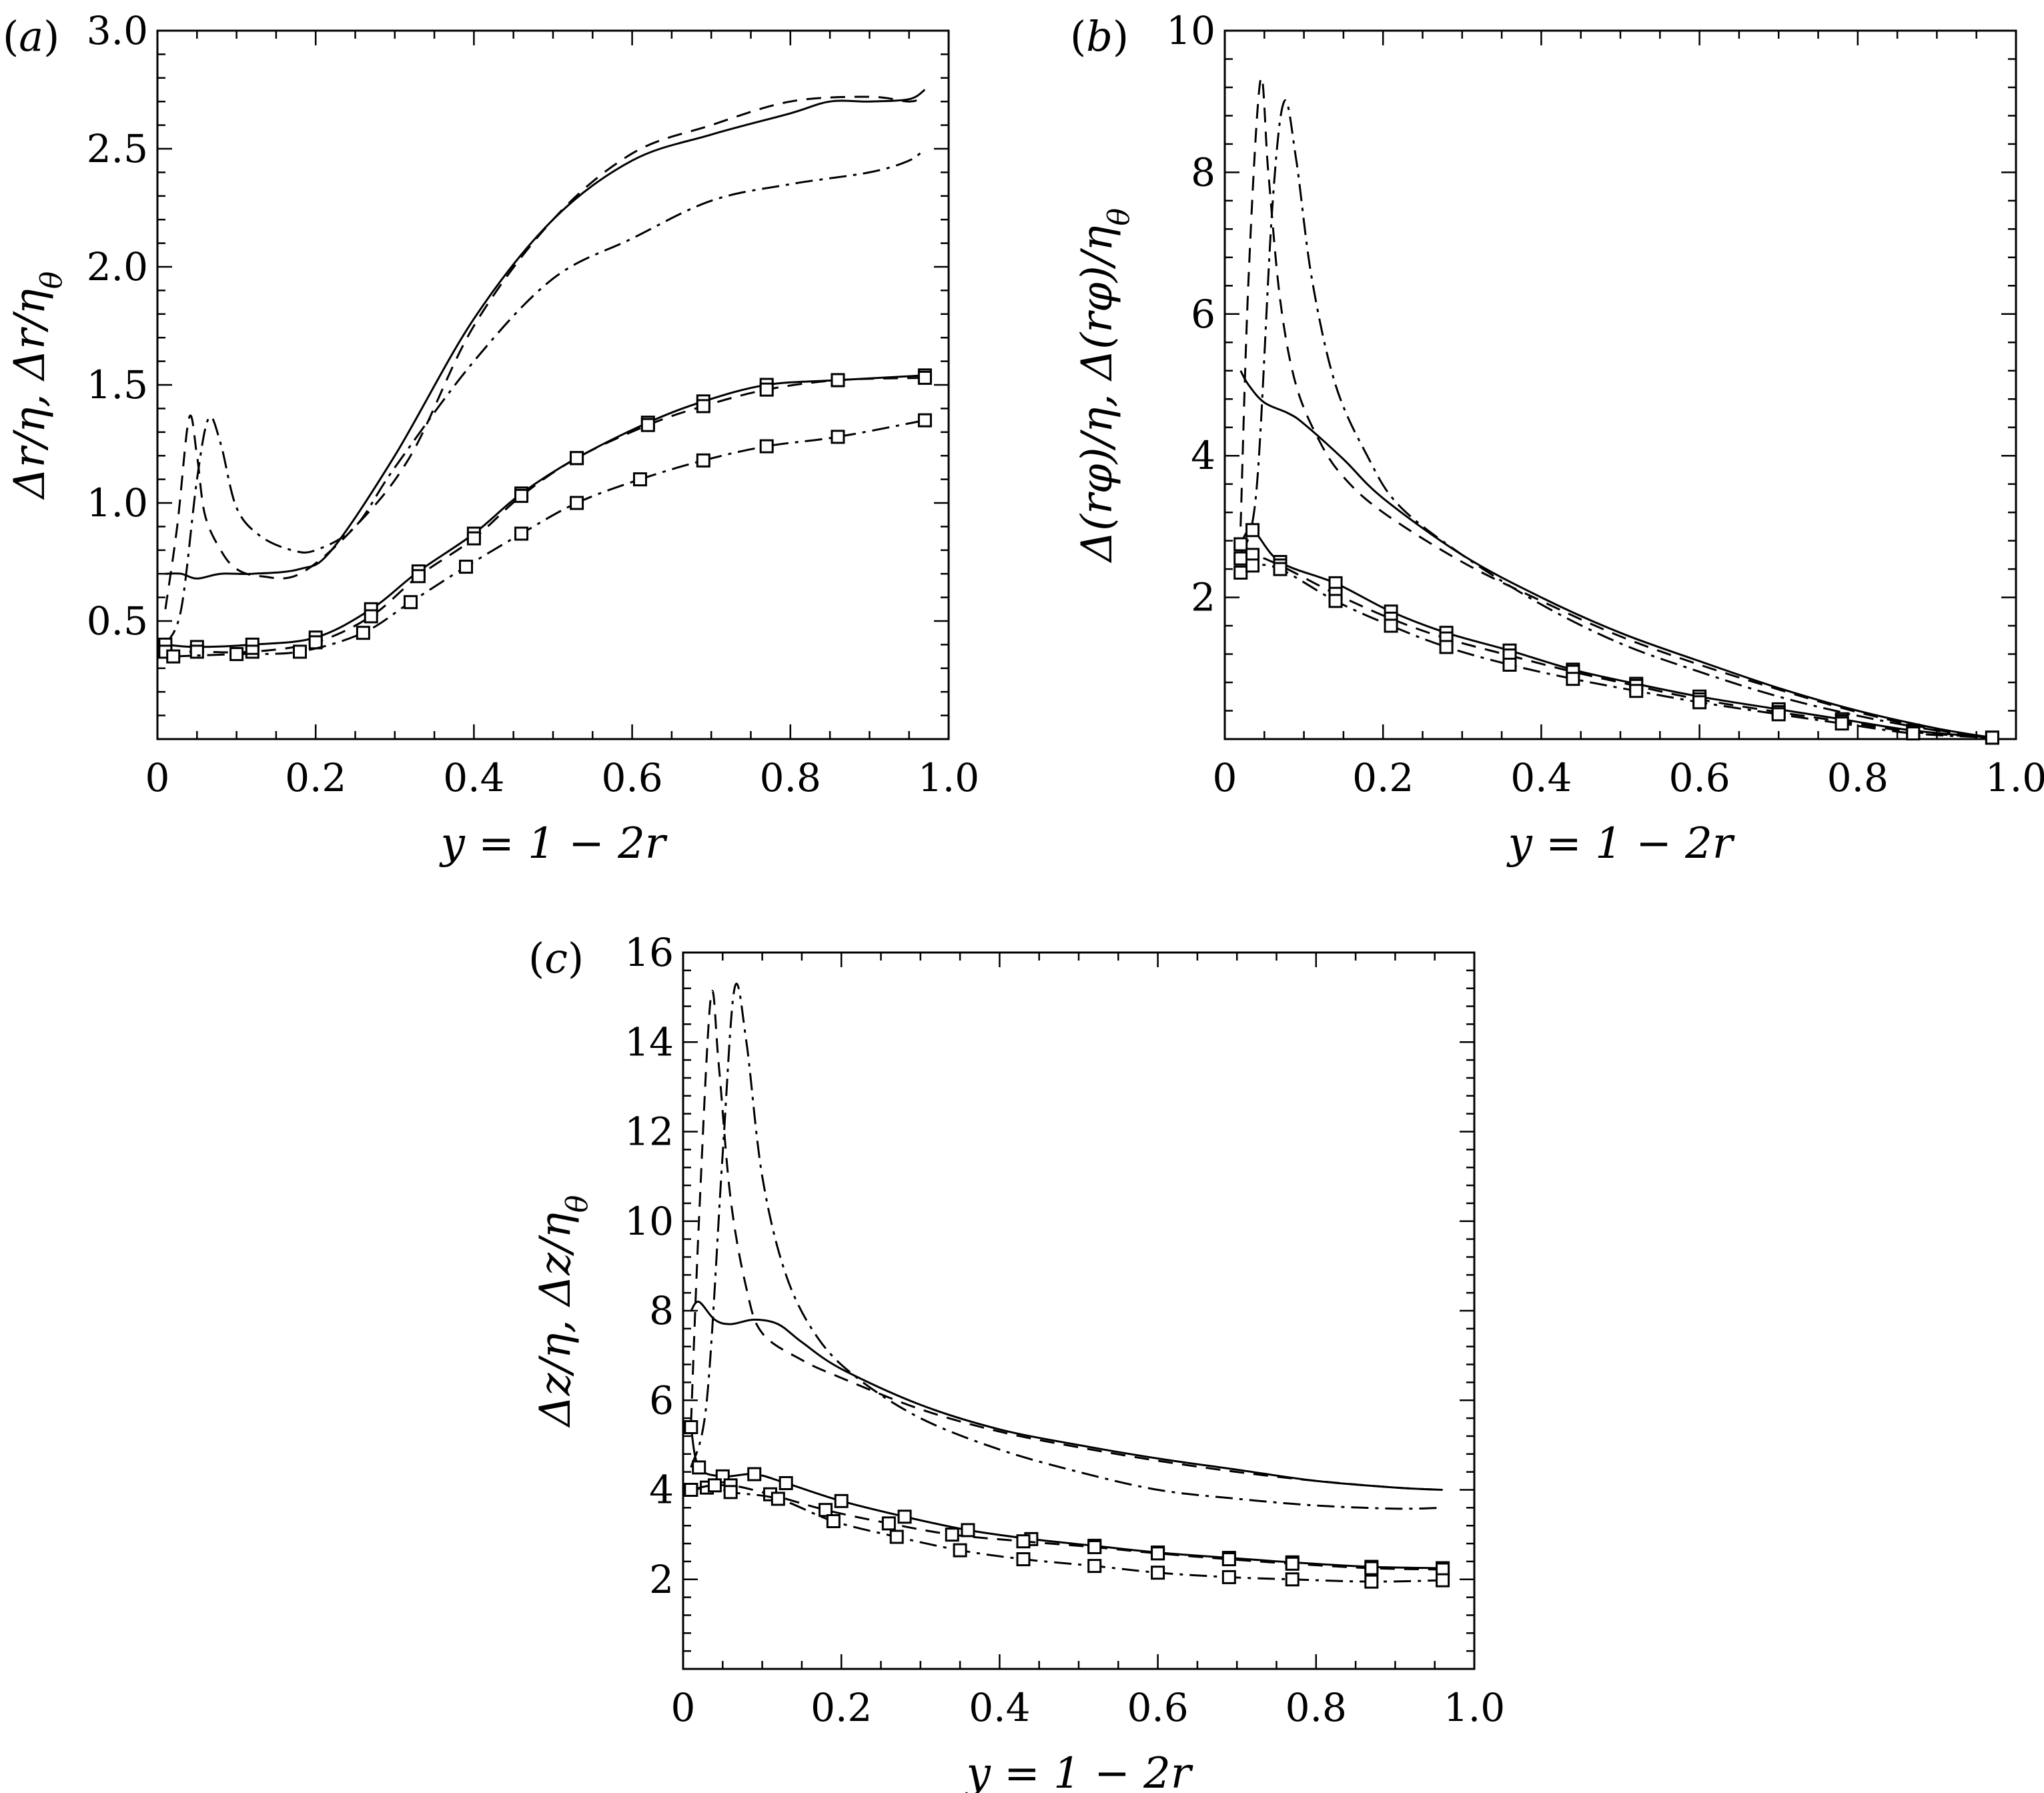  What do you see at coordinates (117, 30) in the screenshot?
I see `y-tick-label: 3.0` at bounding box center [117, 30].